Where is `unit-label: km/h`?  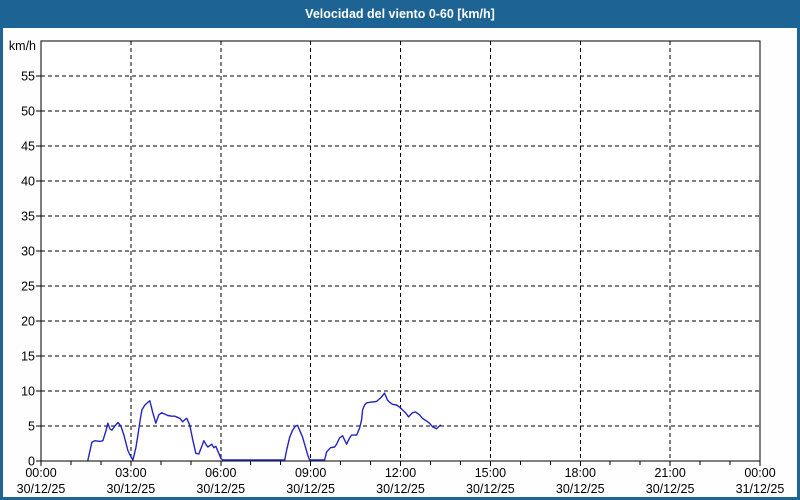 unit-label: km/h is located at coordinates (22, 46).